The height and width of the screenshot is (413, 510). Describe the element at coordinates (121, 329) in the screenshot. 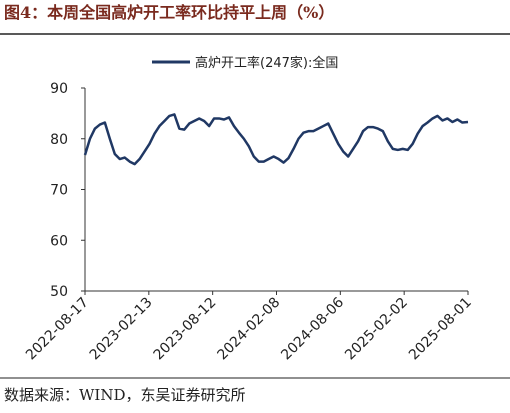

I see `x-tick-label: 2023-02-13` at that location.